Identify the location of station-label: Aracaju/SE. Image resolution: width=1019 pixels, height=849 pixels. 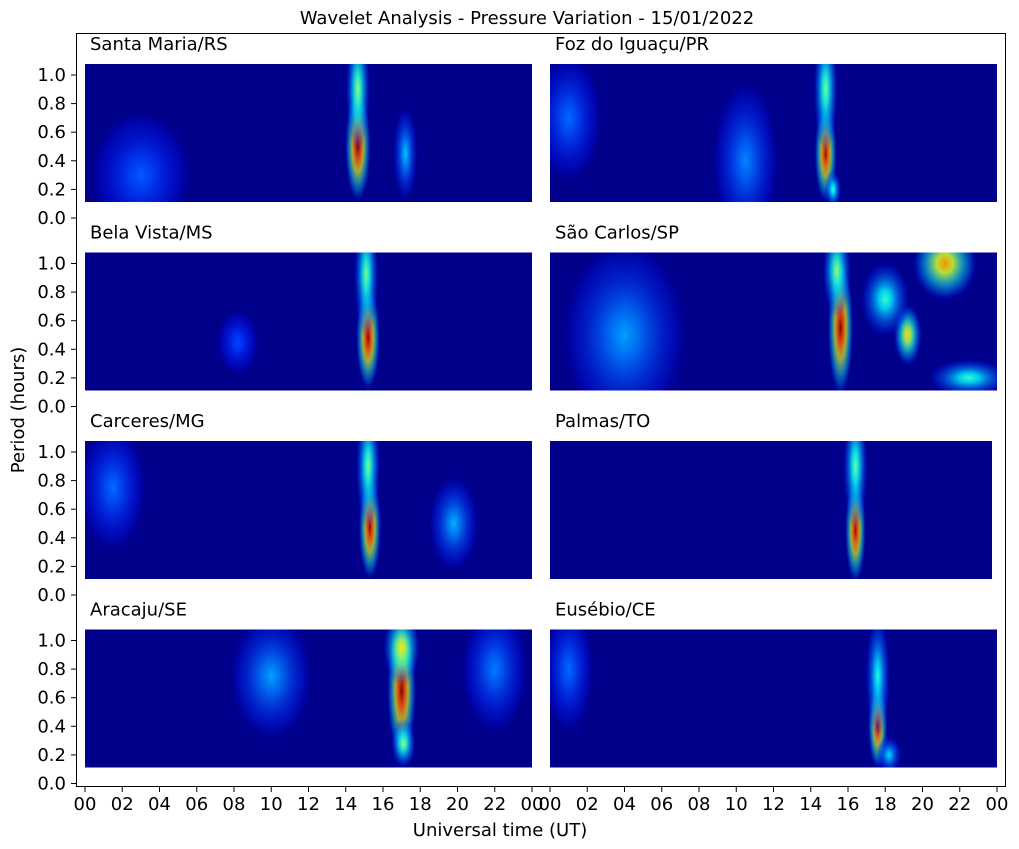
(138, 610).